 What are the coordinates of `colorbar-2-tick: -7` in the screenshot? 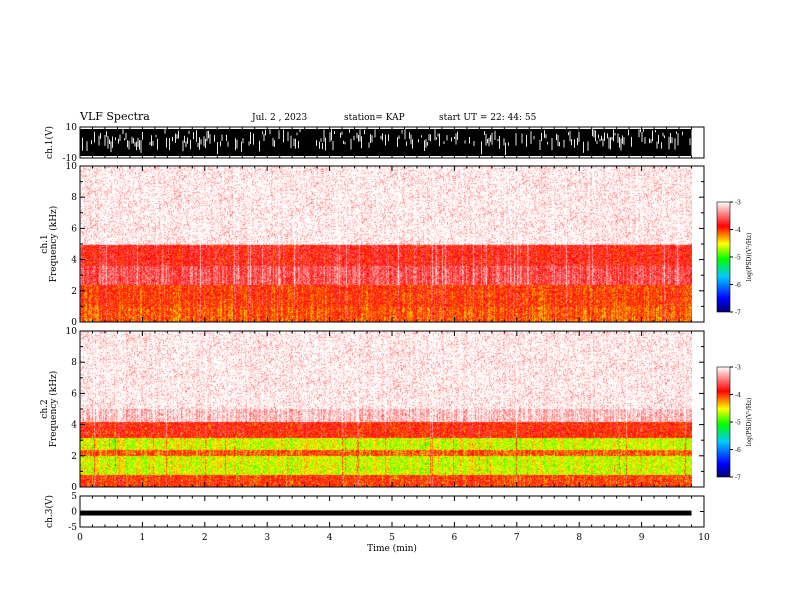 It's located at (738, 478).